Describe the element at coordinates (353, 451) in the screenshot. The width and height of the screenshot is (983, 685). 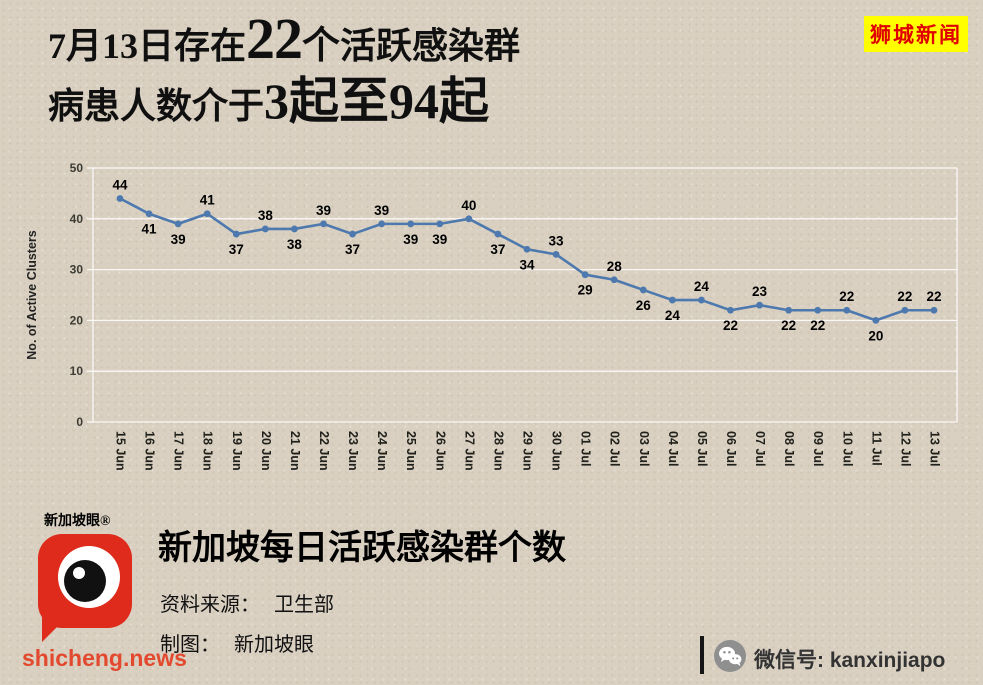
I see `x-tick-label: 23 Jun` at that location.